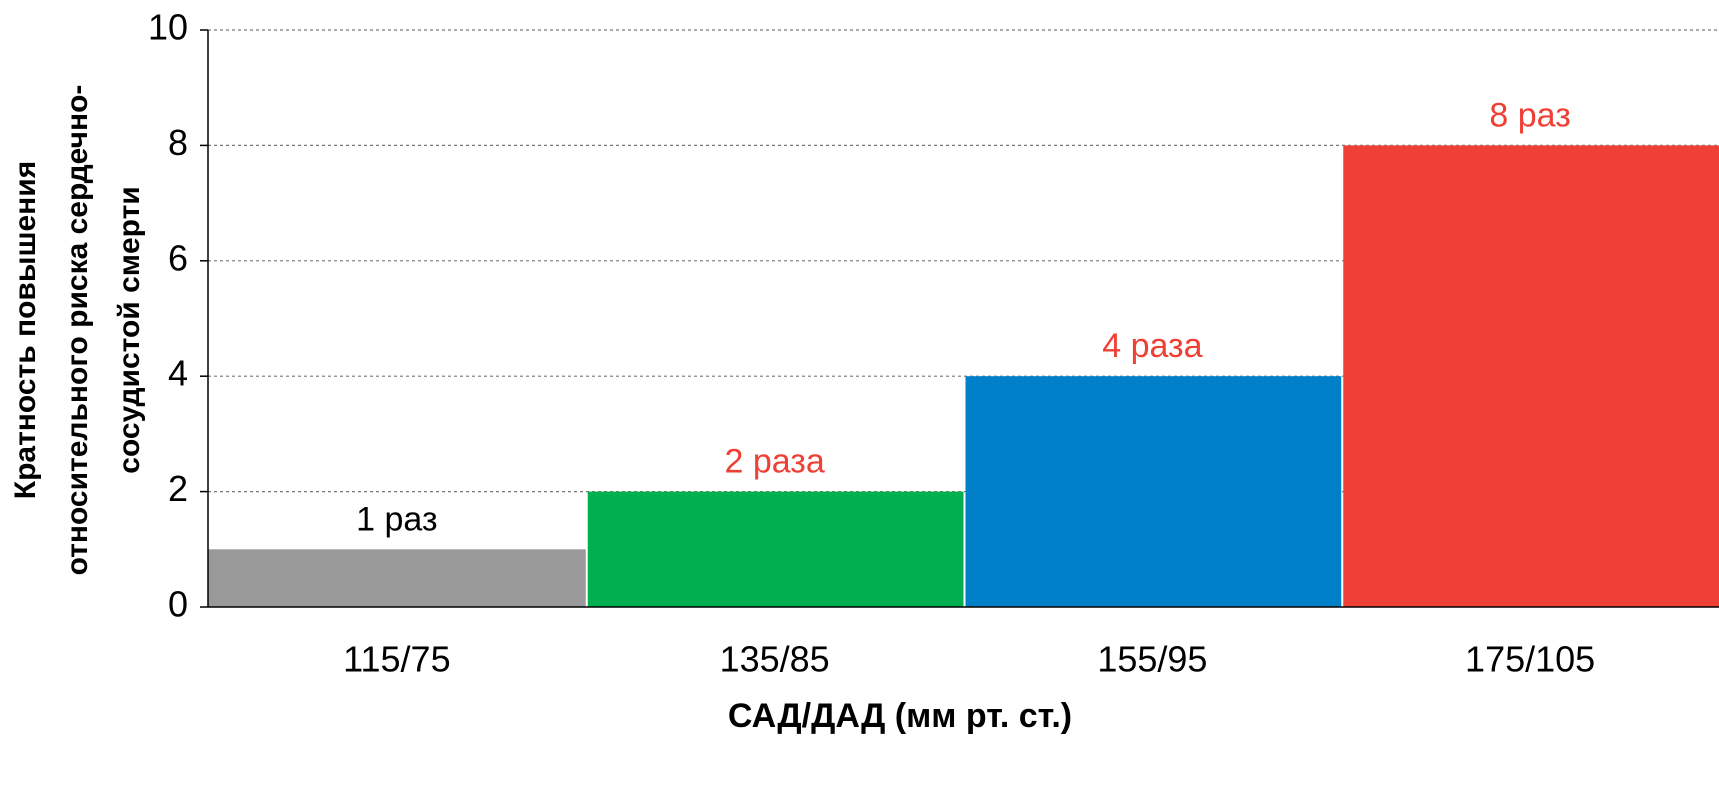 The width and height of the screenshot is (1719, 812). I want to click on value-label: 4 раза, so click(1152, 346).